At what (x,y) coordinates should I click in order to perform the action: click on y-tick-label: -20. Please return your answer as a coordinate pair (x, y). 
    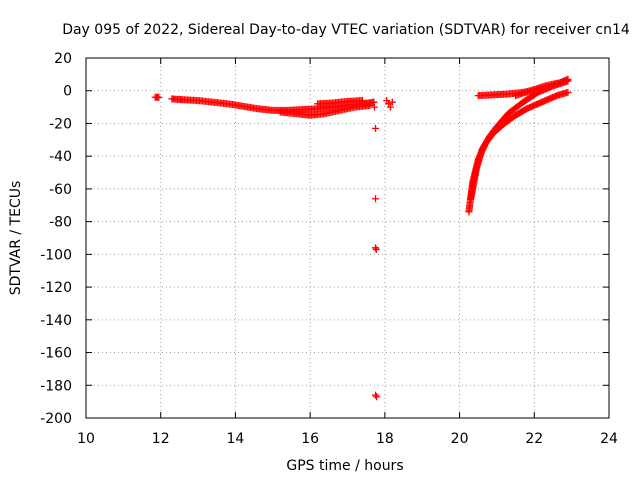
    Looking at the image, I should click on (60, 124).